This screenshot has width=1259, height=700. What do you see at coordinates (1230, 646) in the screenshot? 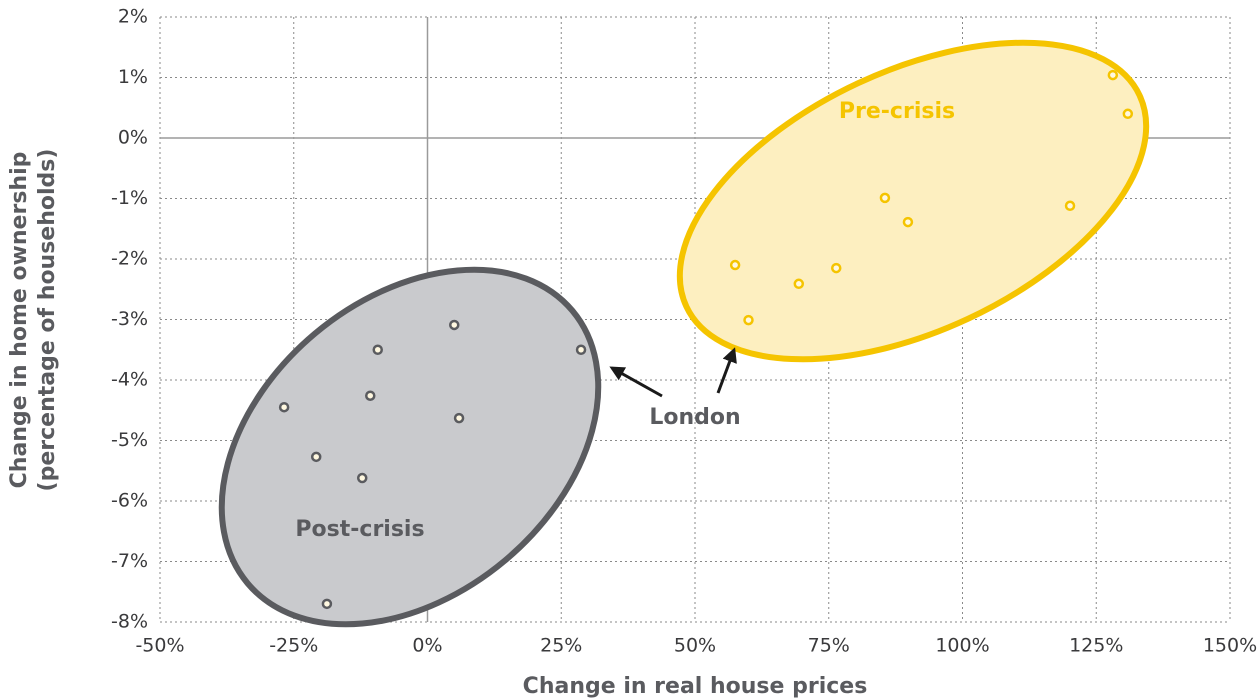
I see `x-tick-label: 150%` at bounding box center [1230, 646].